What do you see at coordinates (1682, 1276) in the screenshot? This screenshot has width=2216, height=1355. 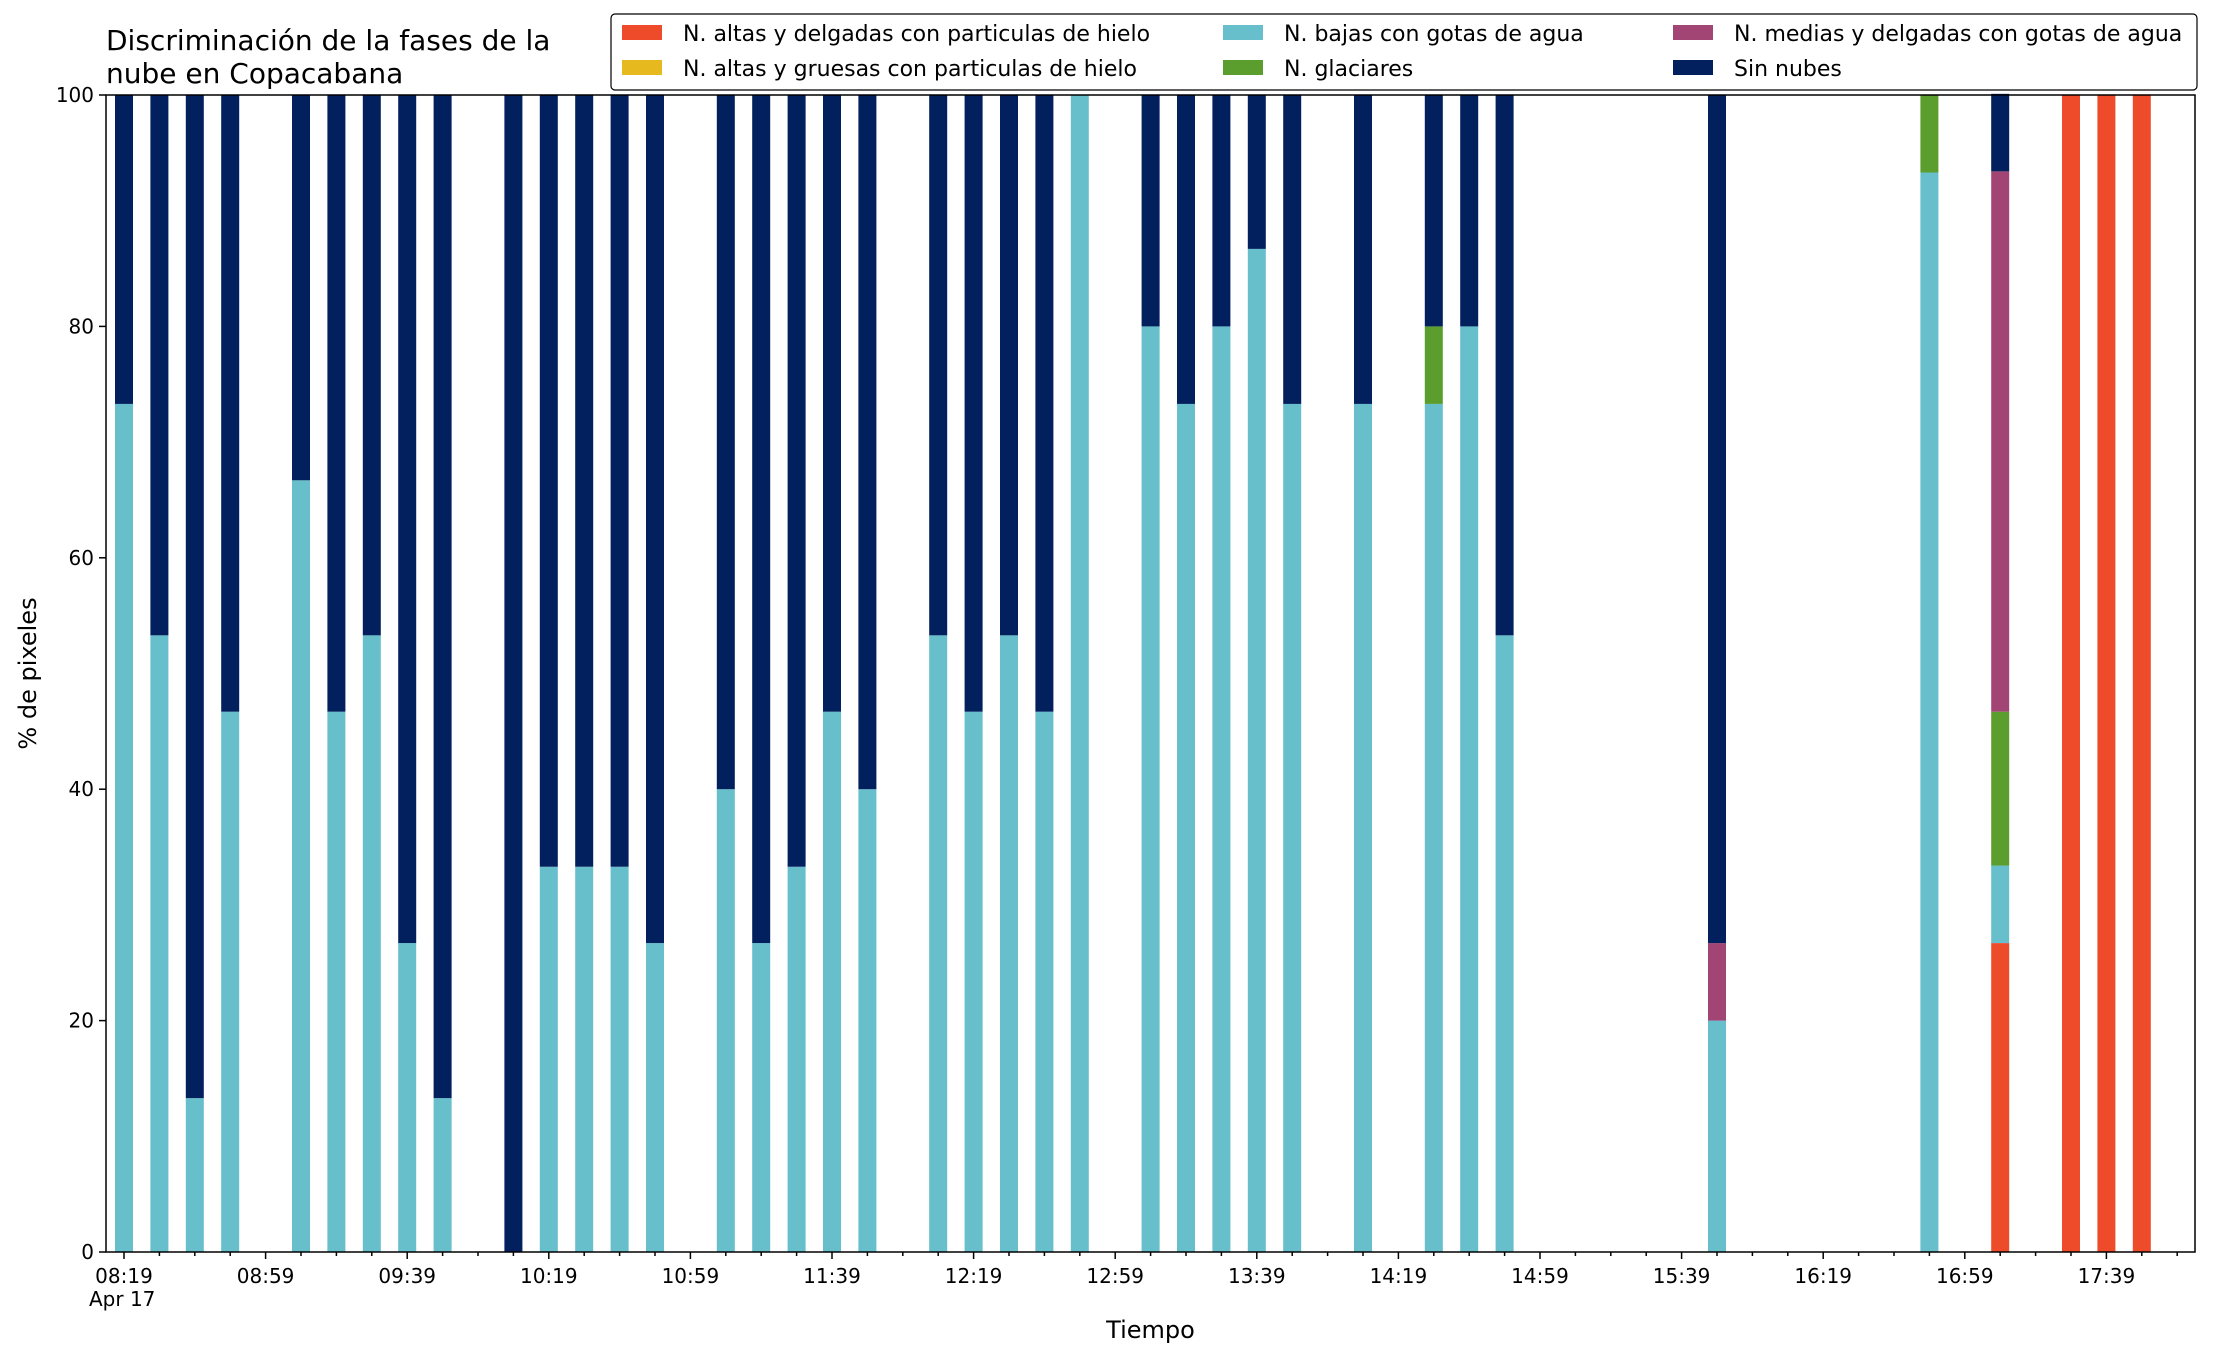 I see `x-tick-label: 15:39` at bounding box center [1682, 1276].